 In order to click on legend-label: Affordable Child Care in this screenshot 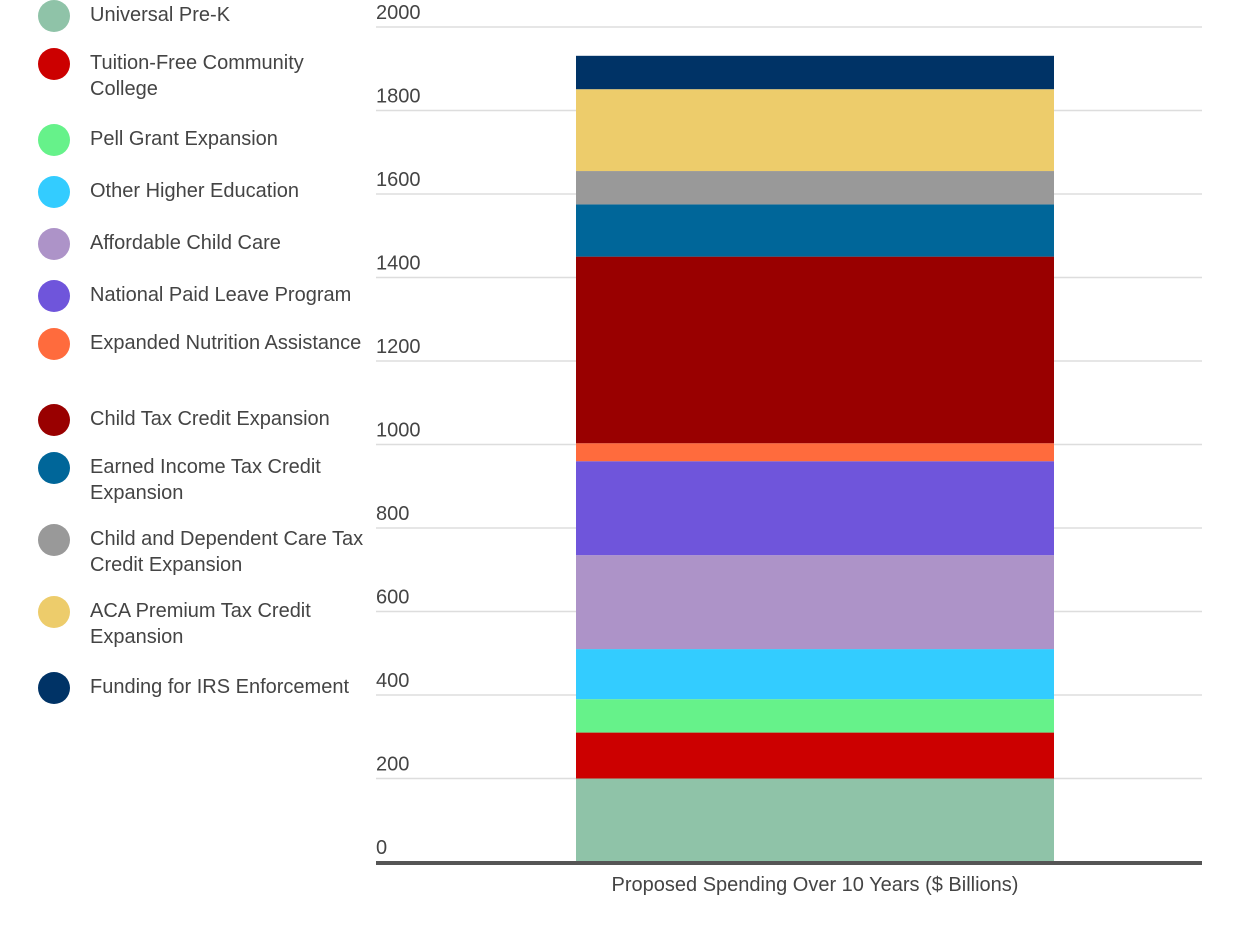, I will do `click(185, 243)`.